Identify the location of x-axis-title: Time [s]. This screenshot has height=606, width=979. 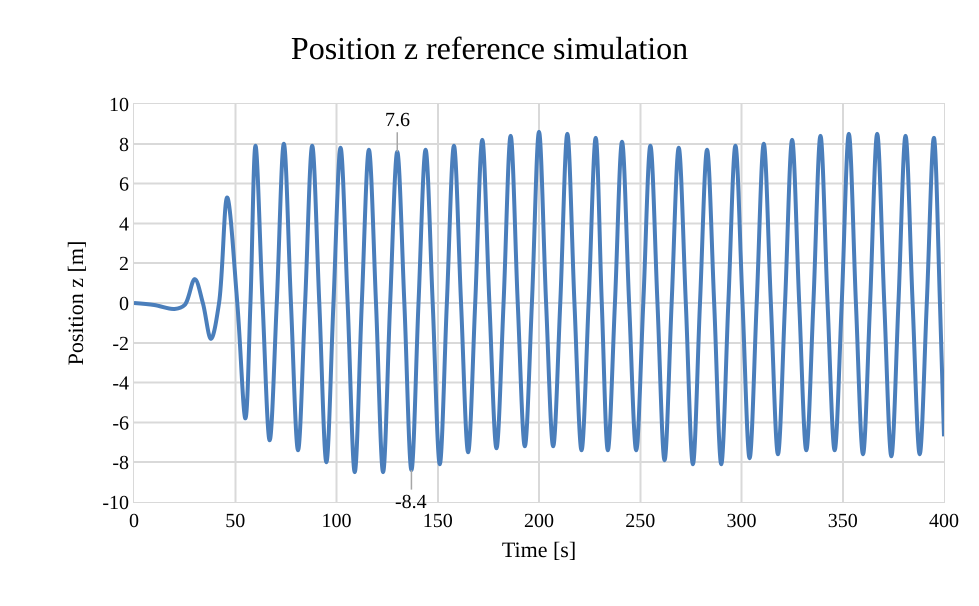
(539, 549).